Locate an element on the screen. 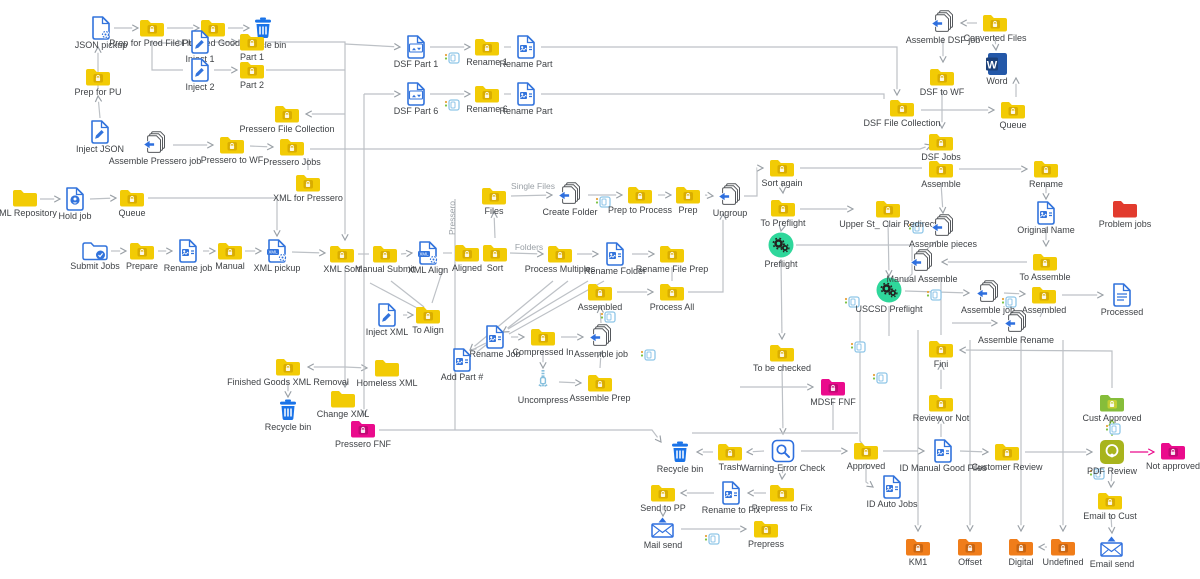  node-label: PDF Review is located at coordinates (1112, 471).